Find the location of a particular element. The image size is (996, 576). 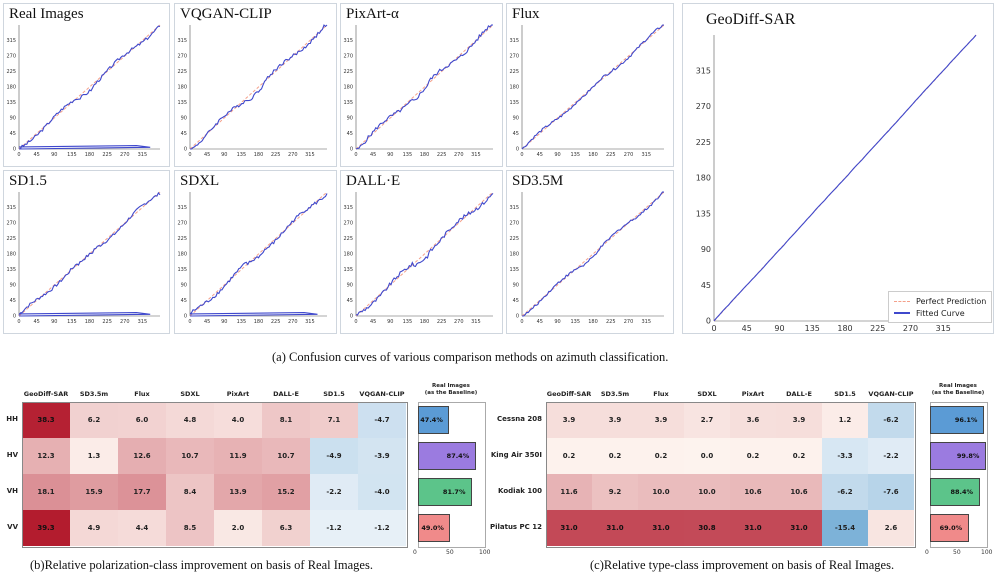

panel-title: SD1.5 is located at coordinates (28, 181).